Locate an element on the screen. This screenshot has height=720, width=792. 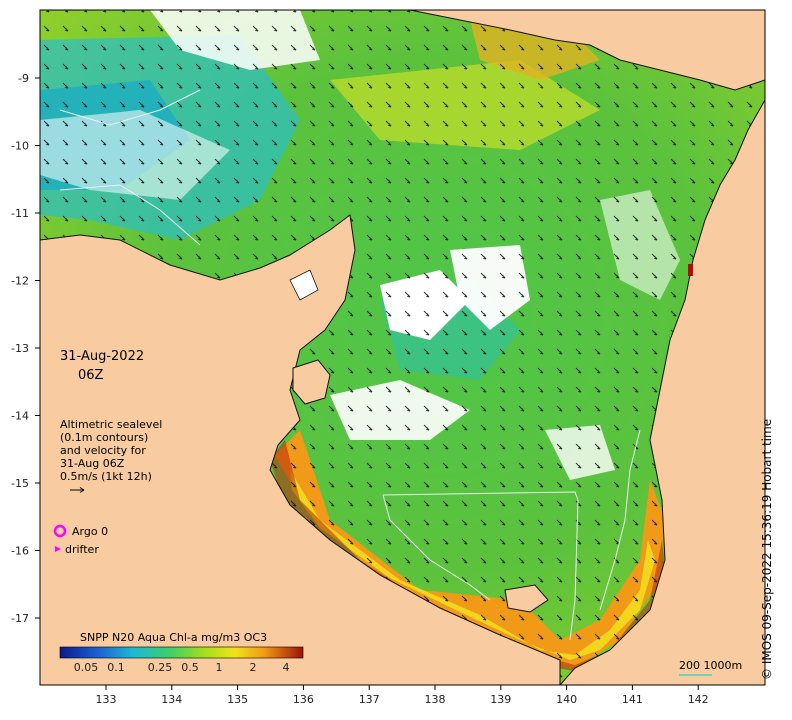
imos-credit: © IMOS 09-Sep-2022 15:36:19 Hobart time is located at coordinates (767, 549).